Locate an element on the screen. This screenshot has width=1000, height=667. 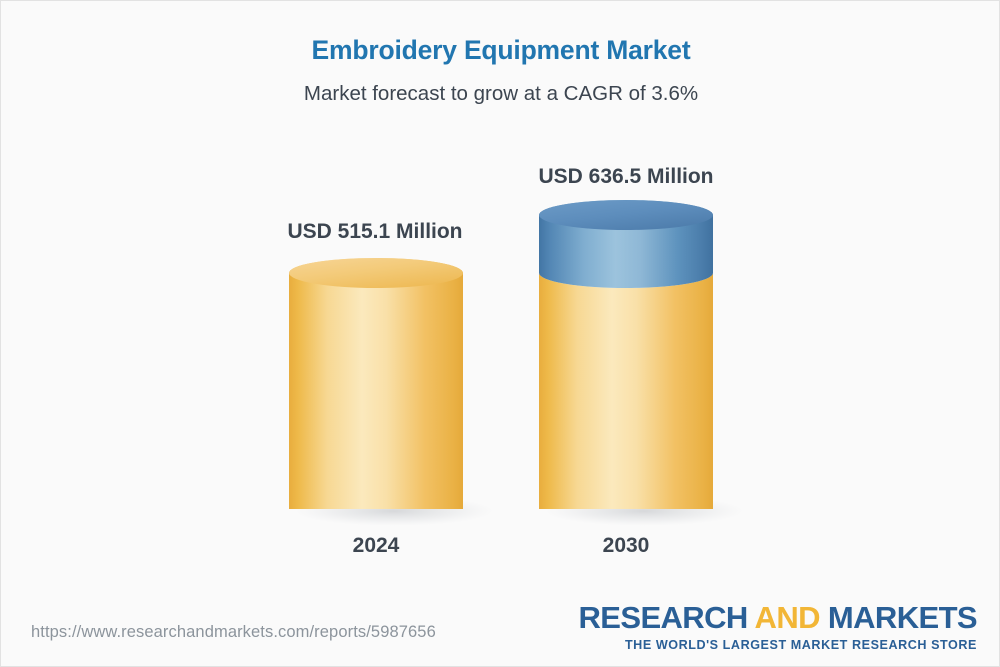
value-label-2024: USD 515.1 Million is located at coordinates (375, 231).